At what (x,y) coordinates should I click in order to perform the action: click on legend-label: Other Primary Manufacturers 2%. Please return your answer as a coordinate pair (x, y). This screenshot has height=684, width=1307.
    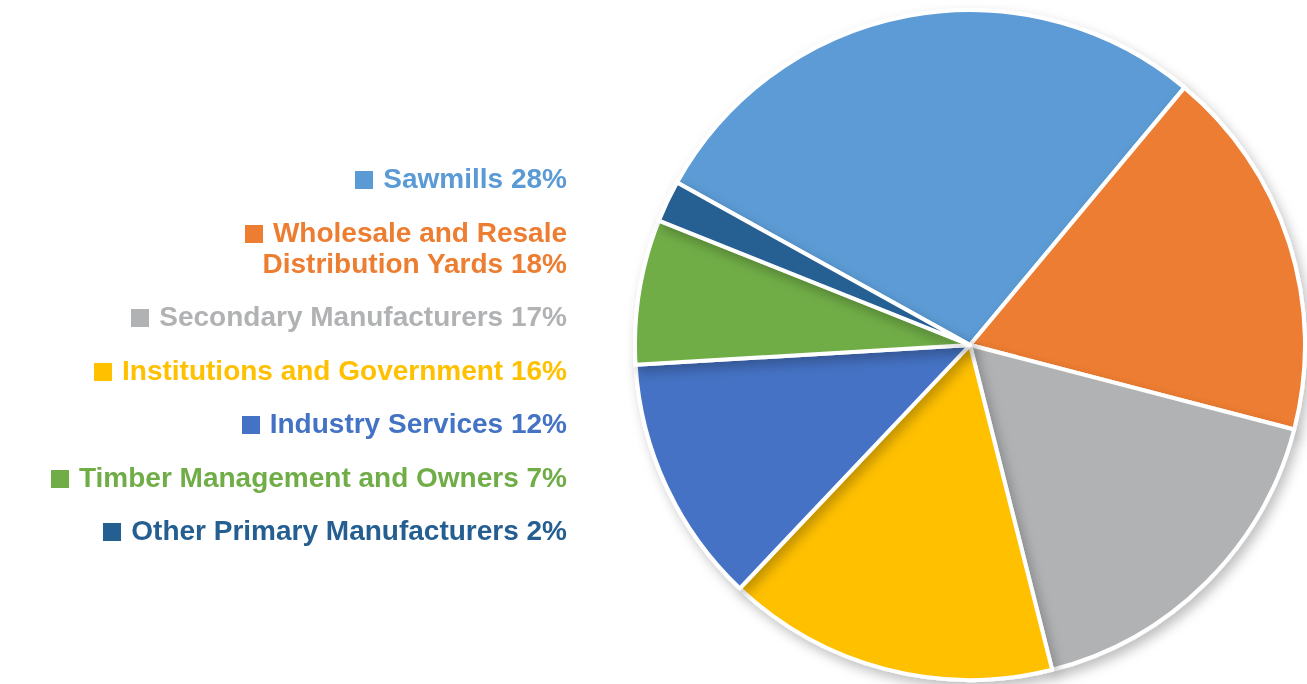
    Looking at the image, I should click on (348, 530).